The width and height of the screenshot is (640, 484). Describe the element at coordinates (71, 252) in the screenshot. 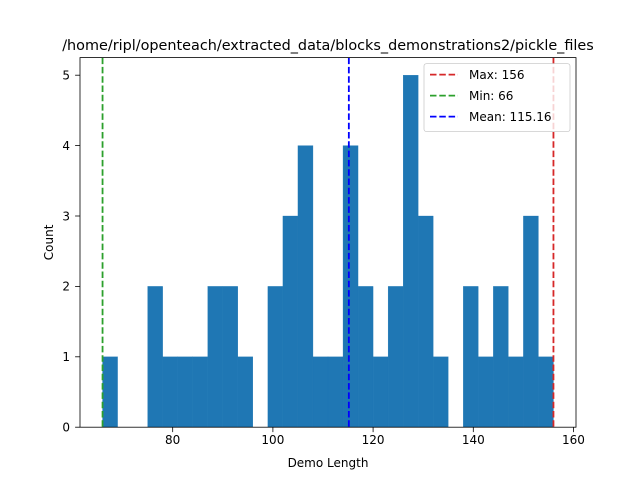

I see `y-axis-ticks: 0 1 2 3 4 5` at that location.